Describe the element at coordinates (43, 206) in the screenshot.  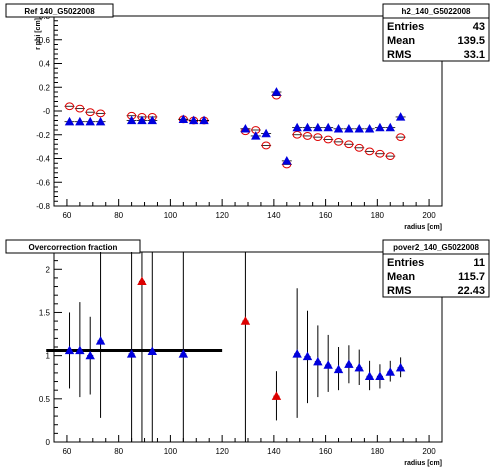
I see `y-tick-label: -0.8` at that location.